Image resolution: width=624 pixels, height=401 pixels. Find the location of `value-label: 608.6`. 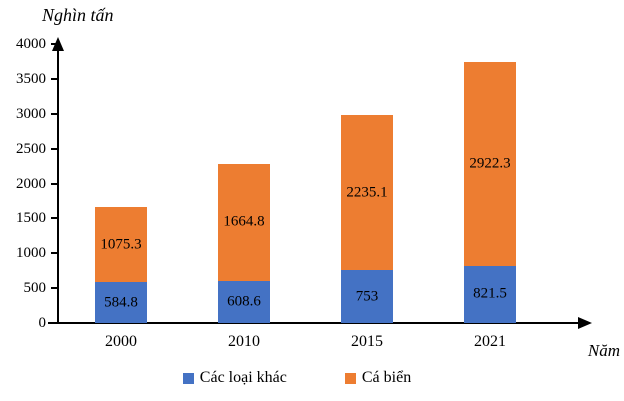

value-label: 608.6 is located at coordinates (244, 301).